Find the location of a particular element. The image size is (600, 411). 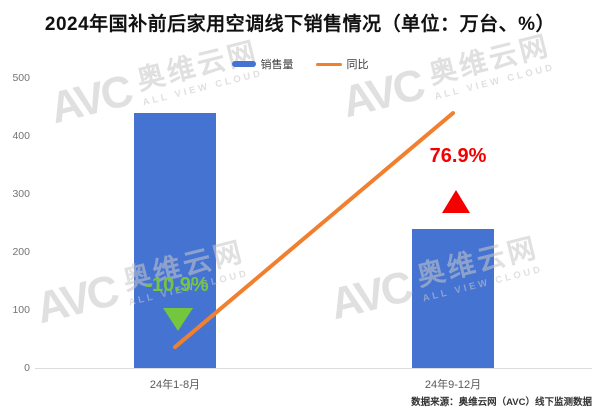

x-axis-line is located at coordinates (313, 368).